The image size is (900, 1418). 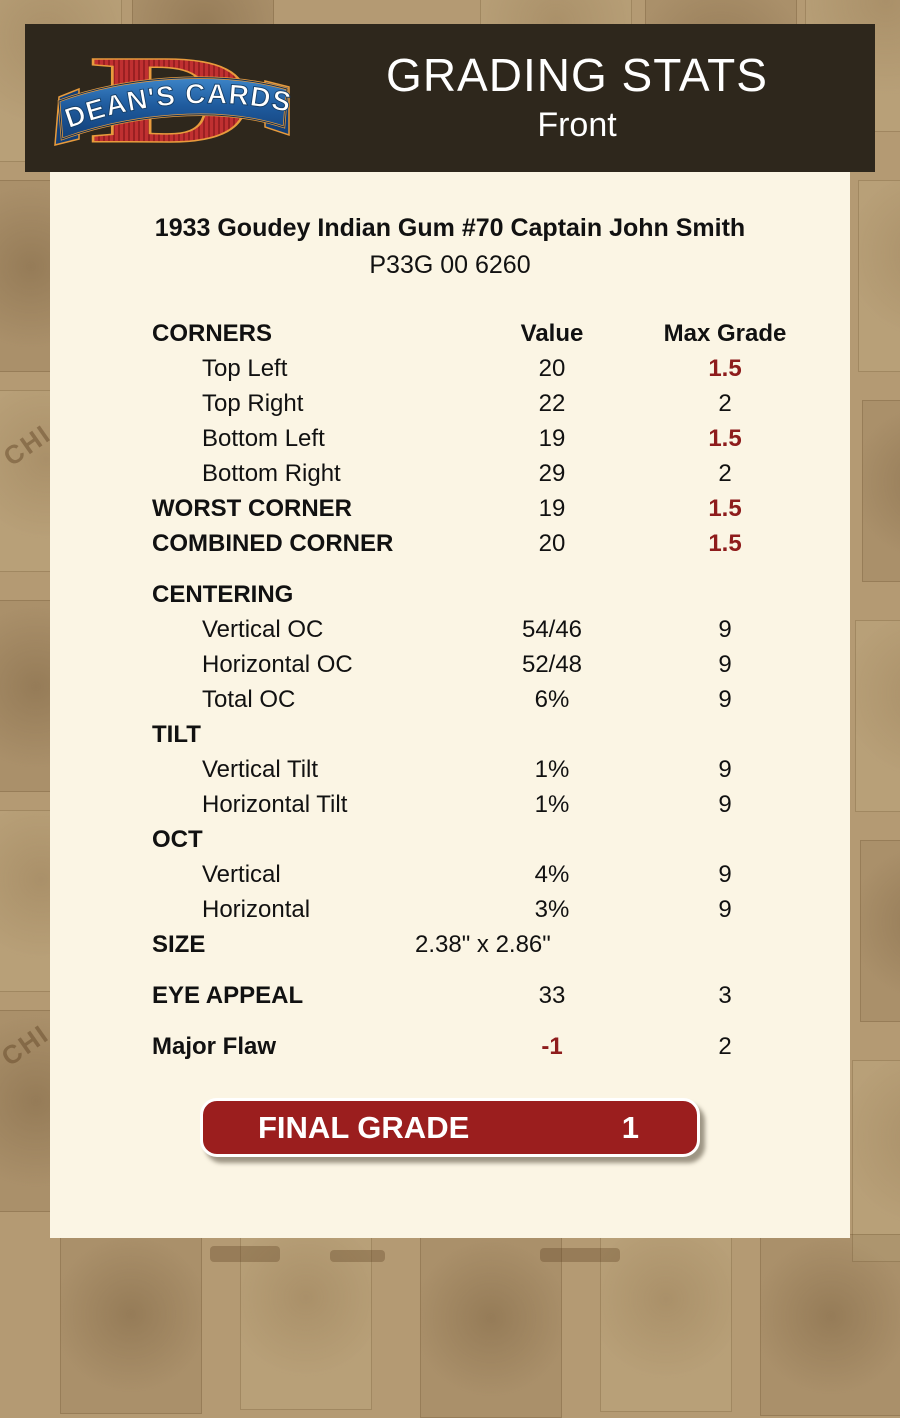 I want to click on table-row-vertical-tilt: Vertical Tilt 1% 9, so click(x=501, y=769).